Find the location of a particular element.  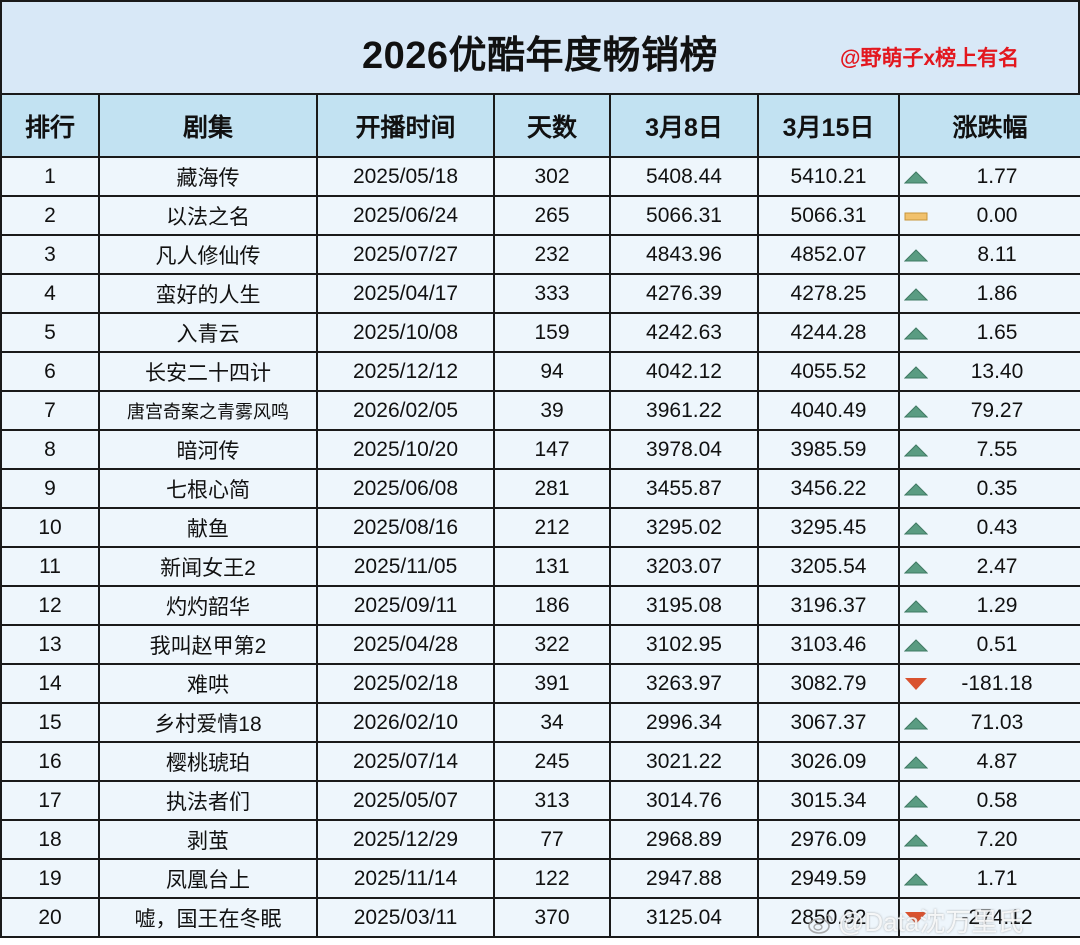

change-value: 1.65 is located at coordinates (997, 332).